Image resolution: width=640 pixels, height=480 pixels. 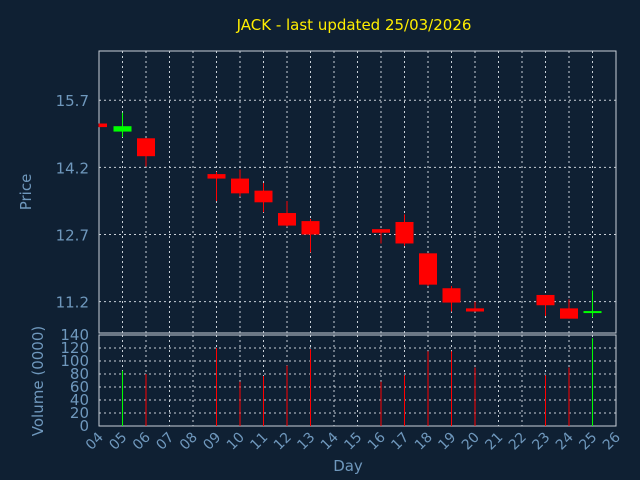 What do you see at coordinates (38, 381) in the screenshot?
I see `volume-axis-label: Volume (0000)` at bounding box center [38, 381].